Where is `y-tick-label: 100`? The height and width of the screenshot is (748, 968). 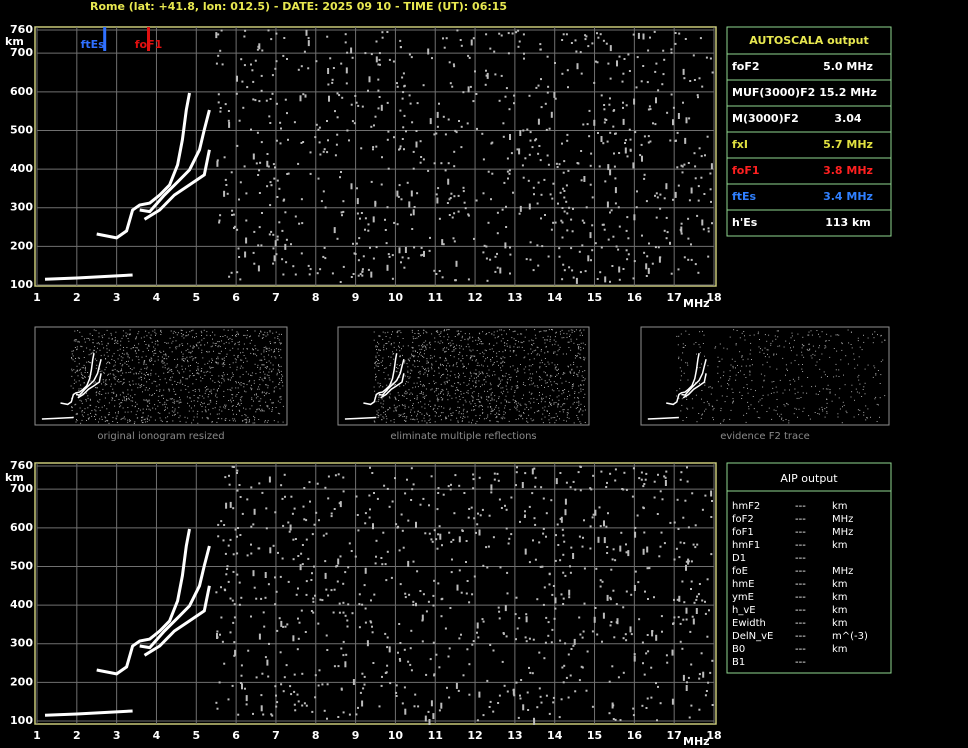
y-tick-label: 100 is located at coordinates (21, 720).